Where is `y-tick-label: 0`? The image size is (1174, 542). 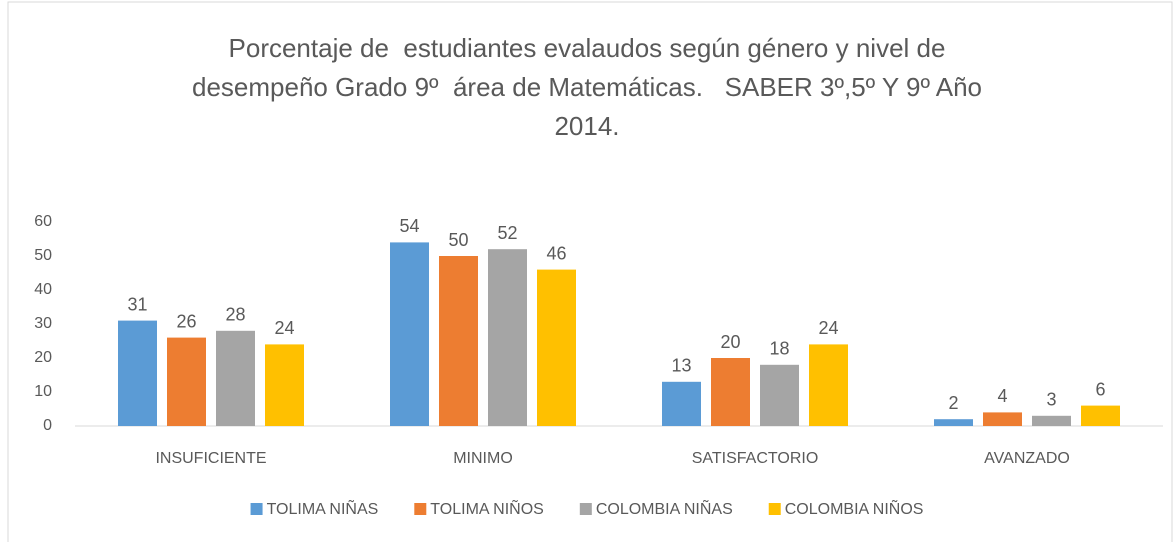
y-tick-label: 0 is located at coordinates (47, 425).